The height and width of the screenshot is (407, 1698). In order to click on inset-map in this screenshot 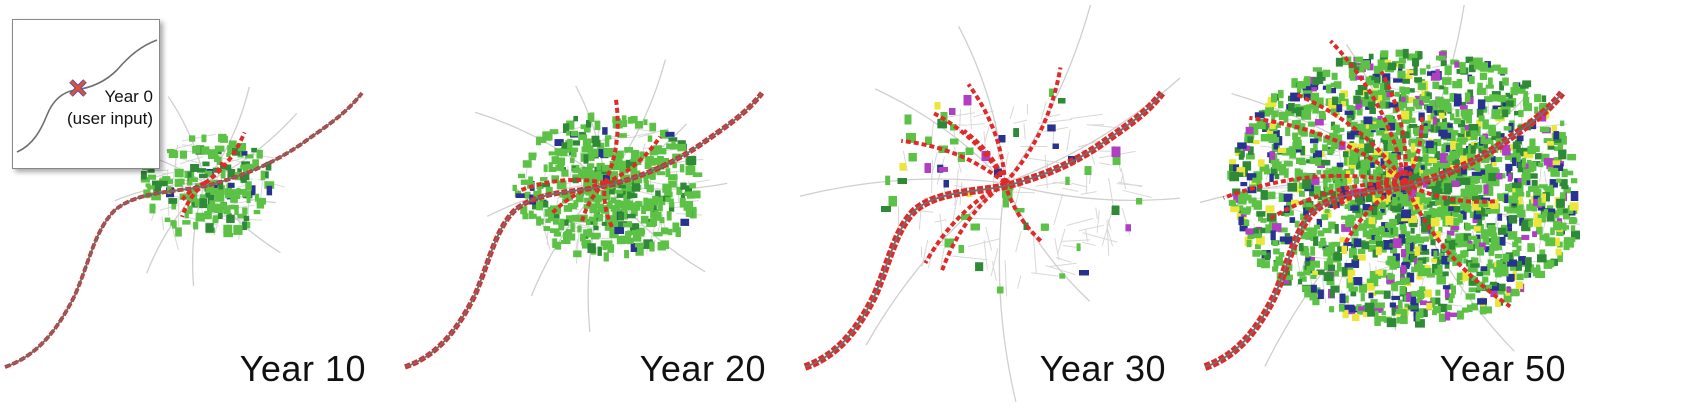, I will do `click(87, 96)`.